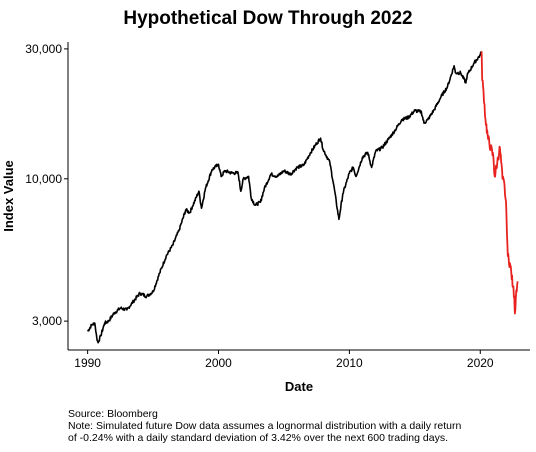 The width and height of the screenshot is (536, 452). Describe the element at coordinates (499, 183) in the screenshot. I see `simulated-series-line` at that location.